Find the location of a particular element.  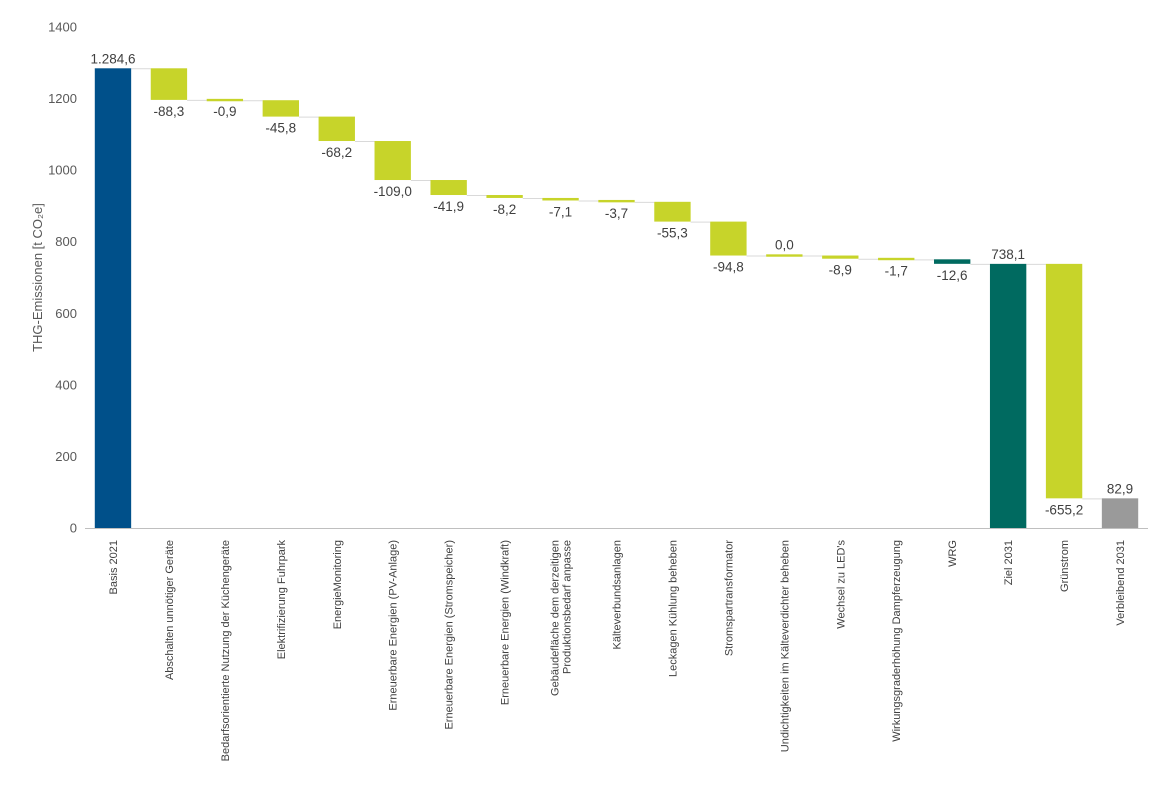

y-tick-label: 400 is located at coordinates (66, 384).